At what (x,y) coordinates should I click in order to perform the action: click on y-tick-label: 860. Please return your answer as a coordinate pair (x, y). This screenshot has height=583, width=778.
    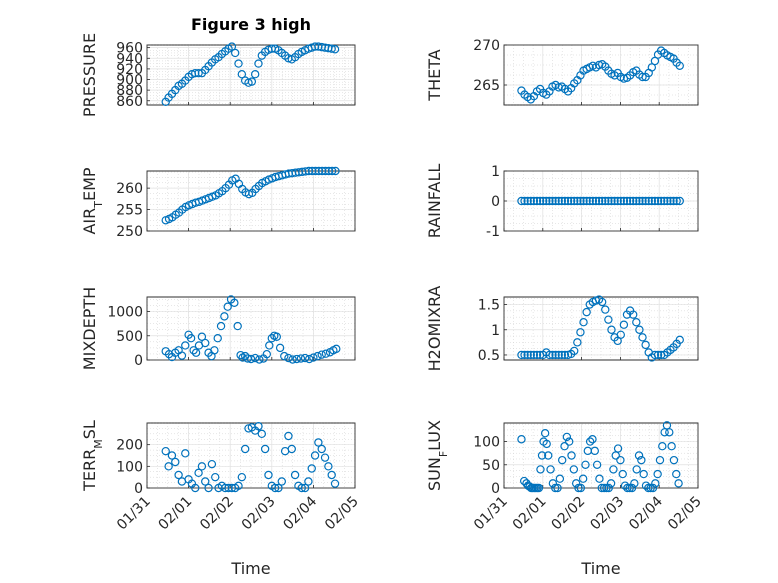
    Looking at the image, I should click on (129, 102).